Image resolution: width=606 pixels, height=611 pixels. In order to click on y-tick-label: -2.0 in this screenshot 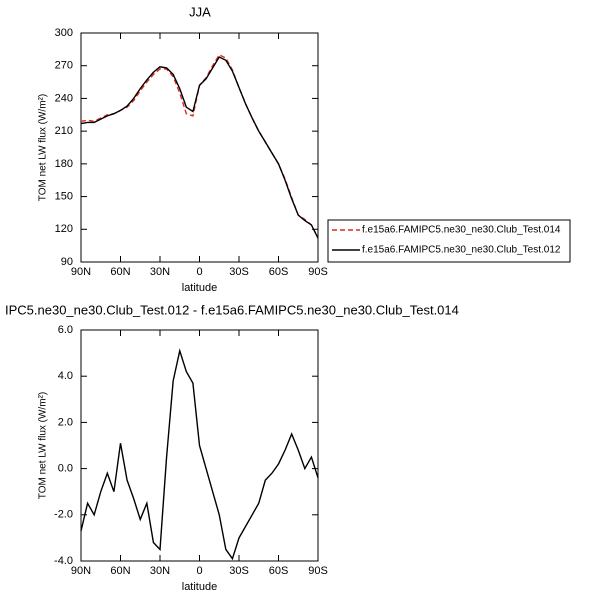, I will do `click(63, 515)`.